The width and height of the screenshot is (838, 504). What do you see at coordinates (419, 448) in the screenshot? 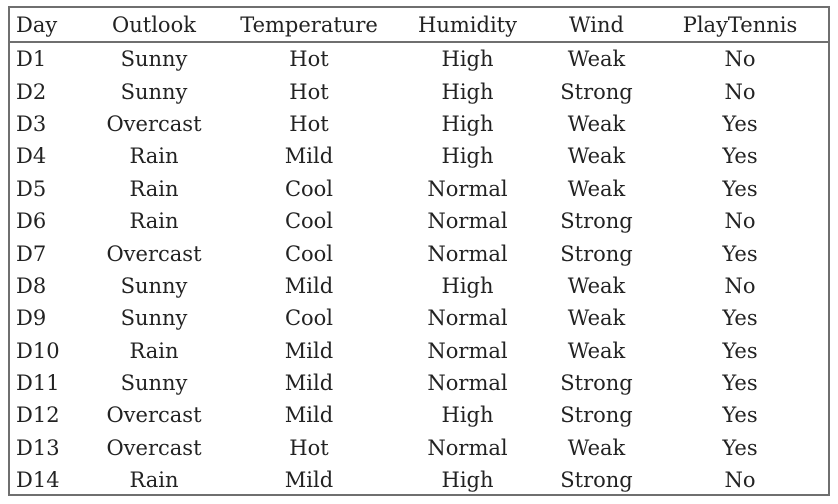
I see `table-row: D13 Overcast Hot Normal Weak Yes` at bounding box center [419, 448].